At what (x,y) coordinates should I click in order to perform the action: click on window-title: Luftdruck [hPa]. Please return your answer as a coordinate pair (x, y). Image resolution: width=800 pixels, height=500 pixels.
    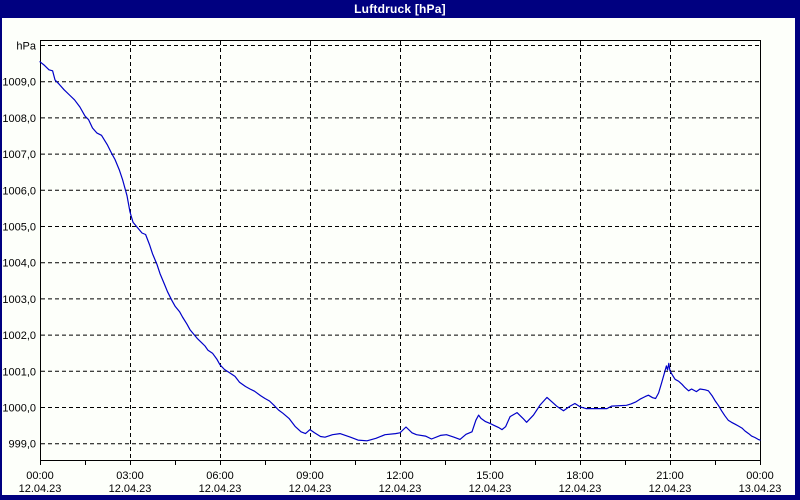
    Looking at the image, I should click on (400, 9).